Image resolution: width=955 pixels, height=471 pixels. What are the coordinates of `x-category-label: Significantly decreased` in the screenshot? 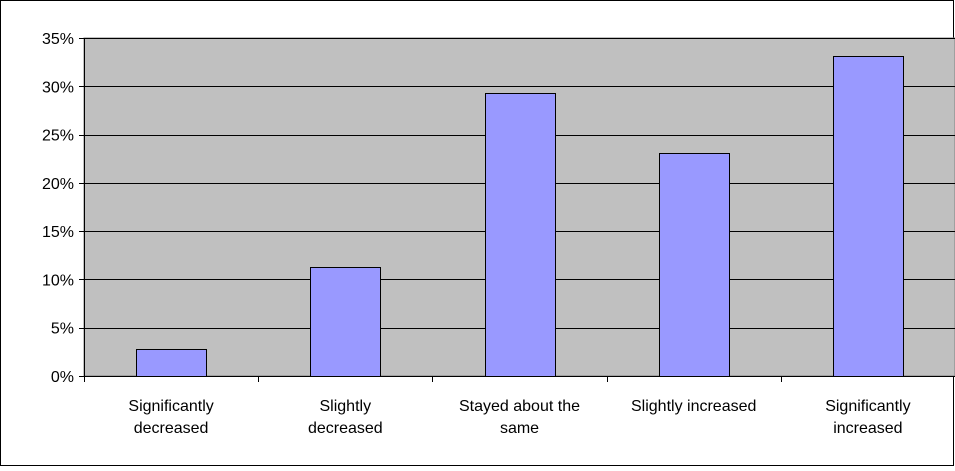 It's located at (170, 417).